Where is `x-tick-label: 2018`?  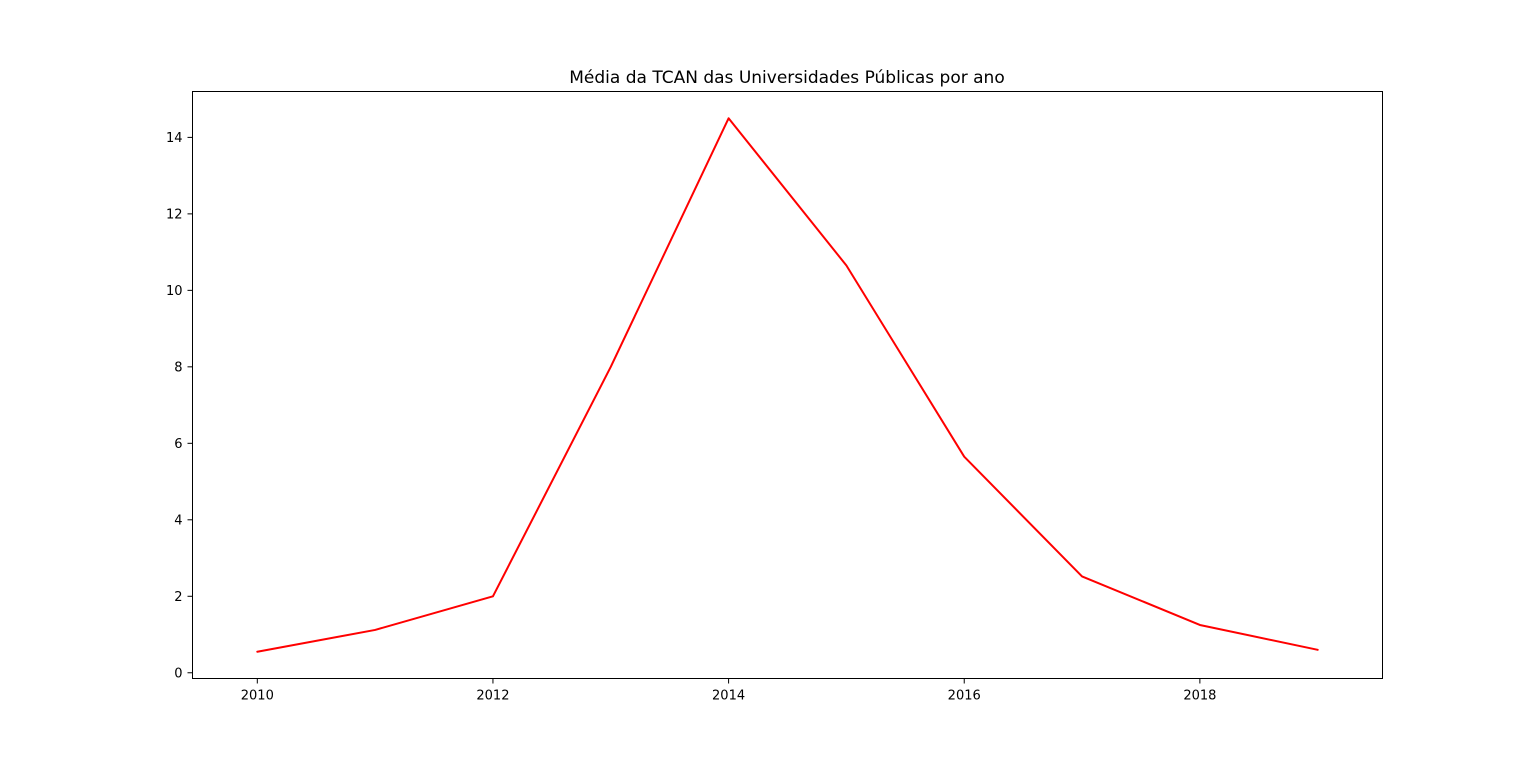
x-tick-label: 2018 is located at coordinates (1199, 696).